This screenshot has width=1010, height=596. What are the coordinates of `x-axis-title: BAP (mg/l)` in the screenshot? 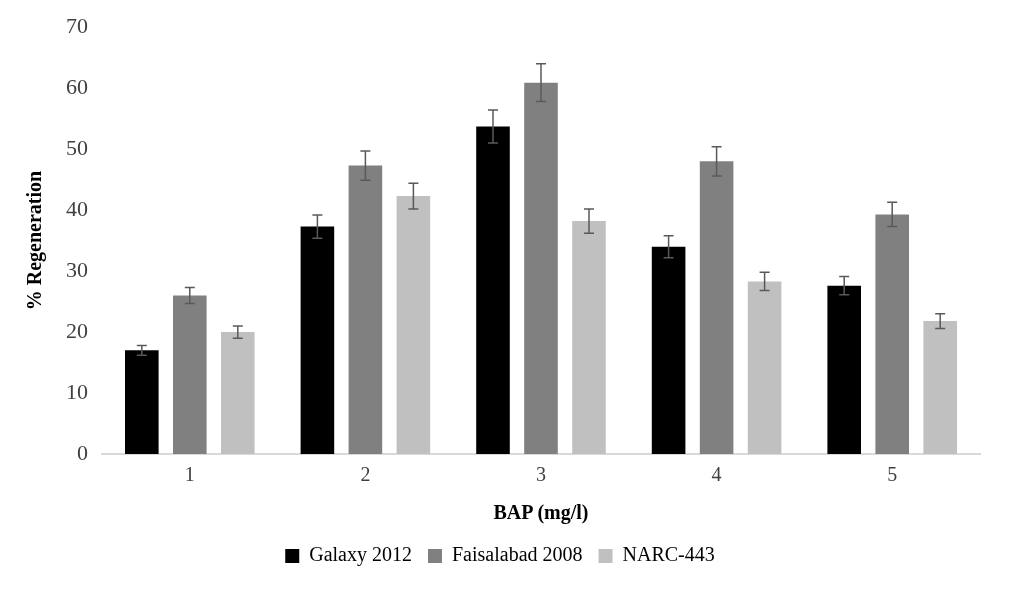 It's located at (541, 513).